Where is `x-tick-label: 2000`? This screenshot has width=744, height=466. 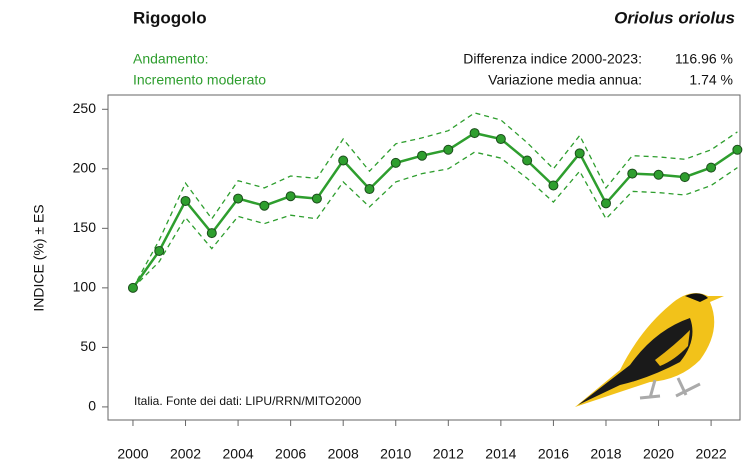
x-tick-label: 2000 is located at coordinates (132, 454).